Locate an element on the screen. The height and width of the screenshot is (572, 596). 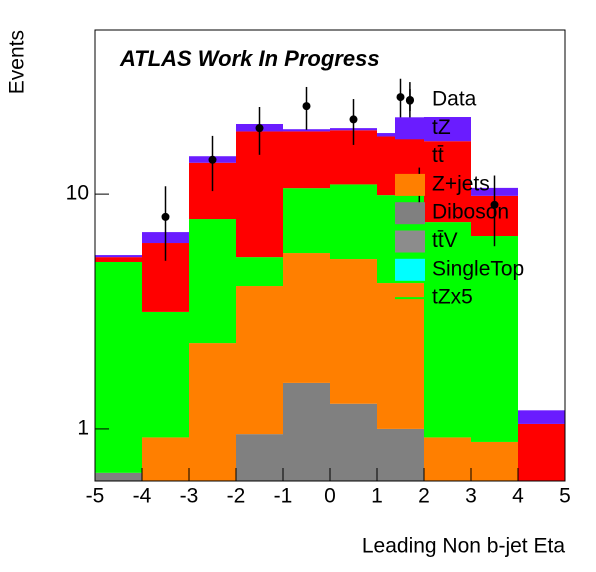
x-tick-label: -1 is located at coordinates (283, 496).